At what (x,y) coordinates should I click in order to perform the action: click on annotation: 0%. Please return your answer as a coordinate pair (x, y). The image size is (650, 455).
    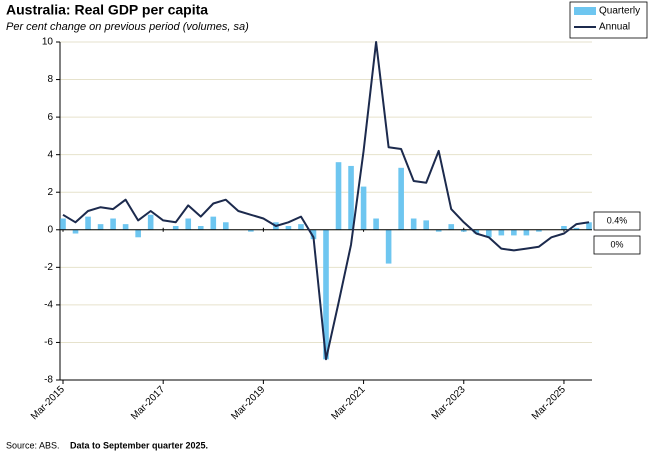
    Looking at the image, I should click on (616, 244).